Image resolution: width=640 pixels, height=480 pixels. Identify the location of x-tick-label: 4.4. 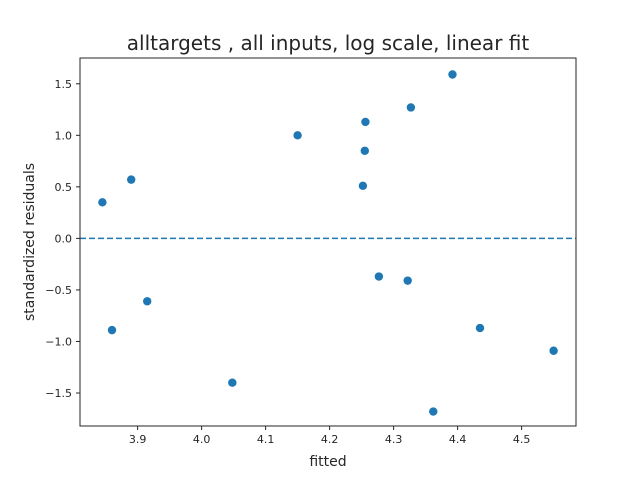
(458, 439).